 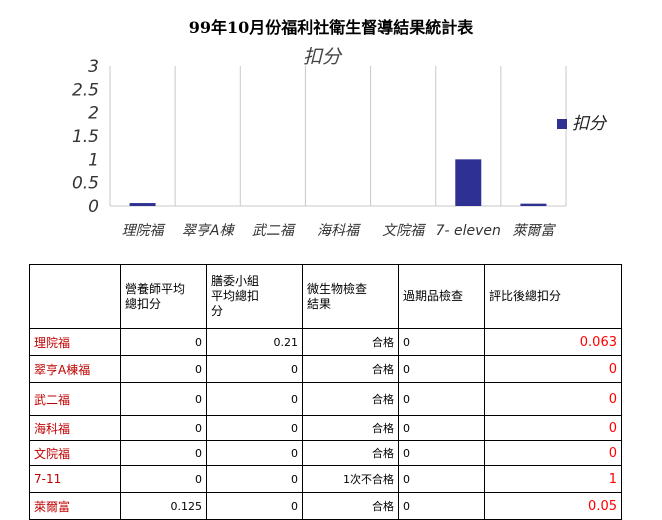 What do you see at coordinates (553, 479) in the screenshot?
I see `cell-total: 1` at bounding box center [553, 479].